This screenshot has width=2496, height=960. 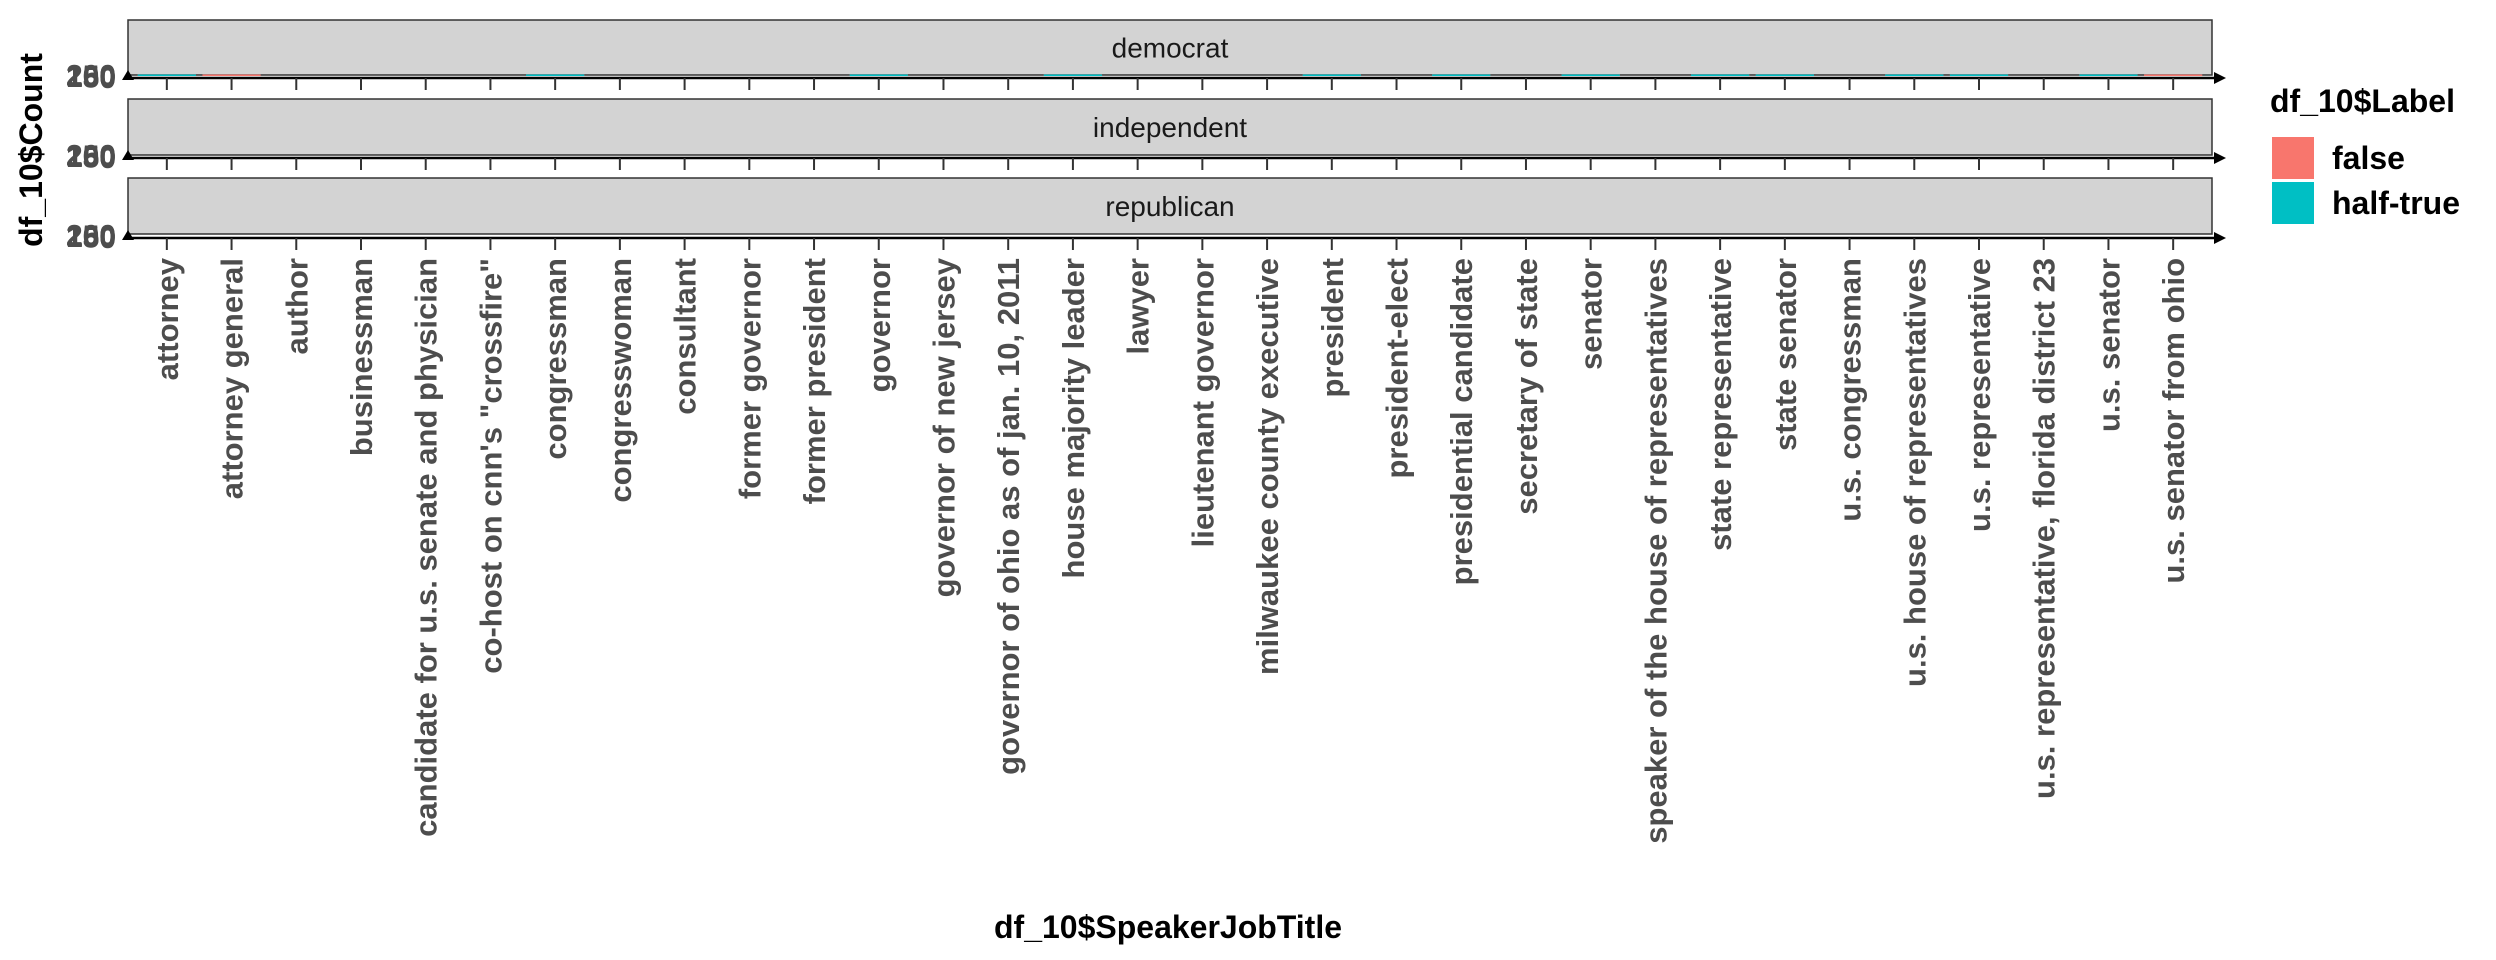 What do you see at coordinates (1850, 390) in the screenshot?
I see `x-tick-label: u.s. congressman` at bounding box center [1850, 390].